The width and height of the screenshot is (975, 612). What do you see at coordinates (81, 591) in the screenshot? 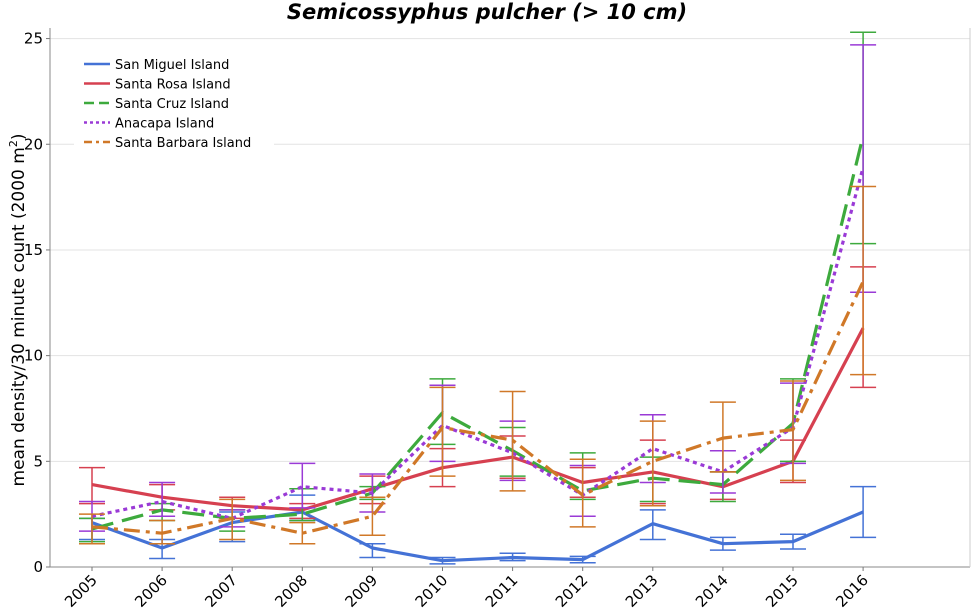
I see `x-tick-label-2005: 2005` at bounding box center [81, 591].